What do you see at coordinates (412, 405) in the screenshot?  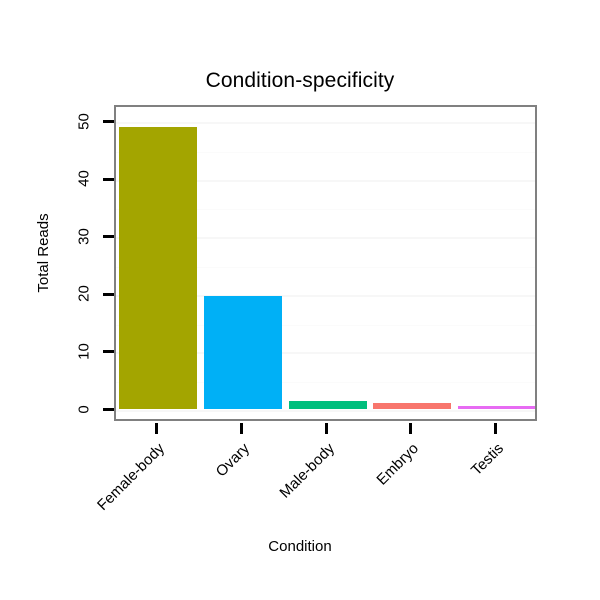 I see `bar-embryo` at bounding box center [412, 405].